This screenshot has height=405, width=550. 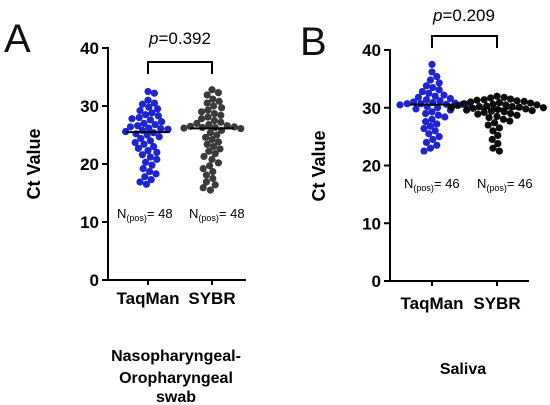 What do you see at coordinates (505, 184) in the screenshot?
I see `n-count-label-sybr-b: N(pos)= 46` at bounding box center [505, 184].